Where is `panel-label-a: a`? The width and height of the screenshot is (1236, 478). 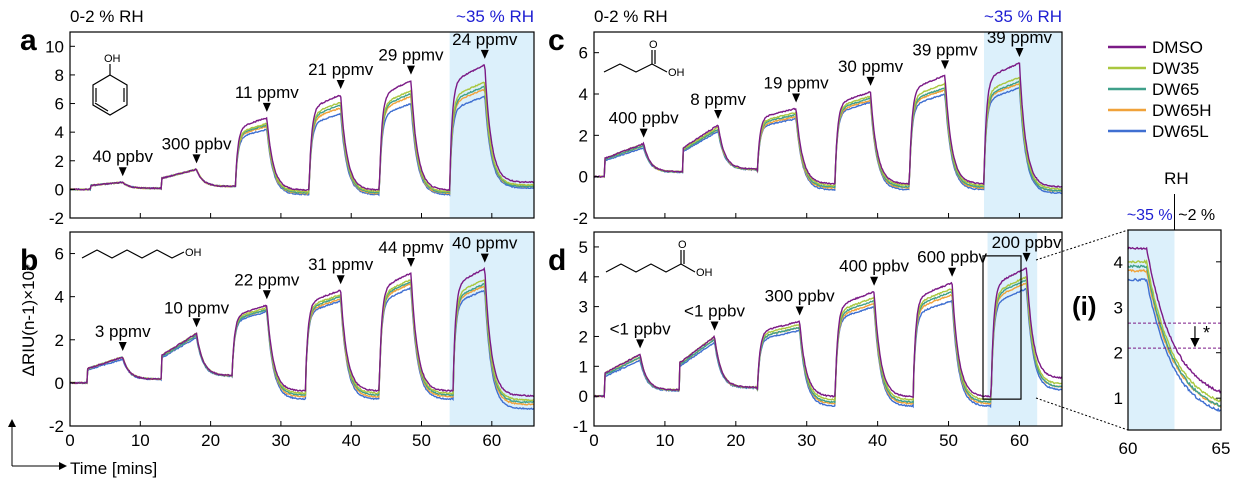
panel-label-a: a is located at coordinates (28, 40).